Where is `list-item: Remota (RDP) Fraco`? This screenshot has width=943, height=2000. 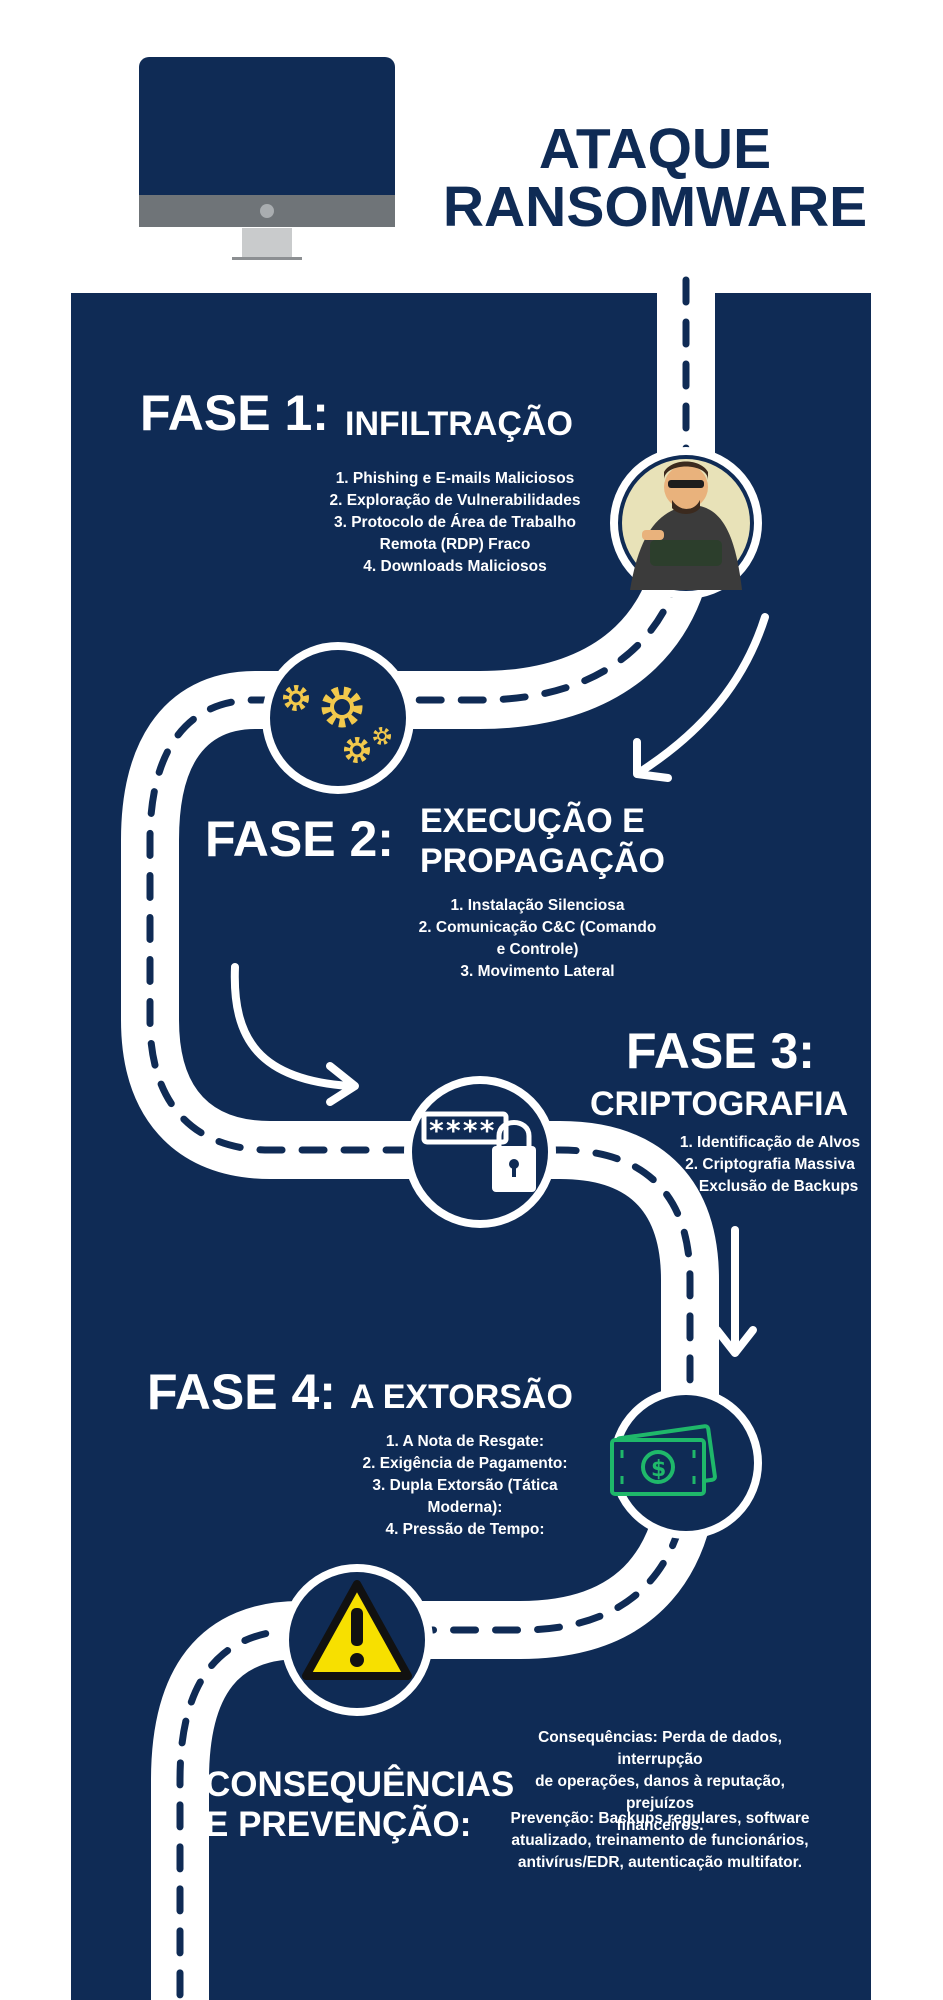
list-item: Remota (RDP) Fraco is located at coordinates (455, 544).